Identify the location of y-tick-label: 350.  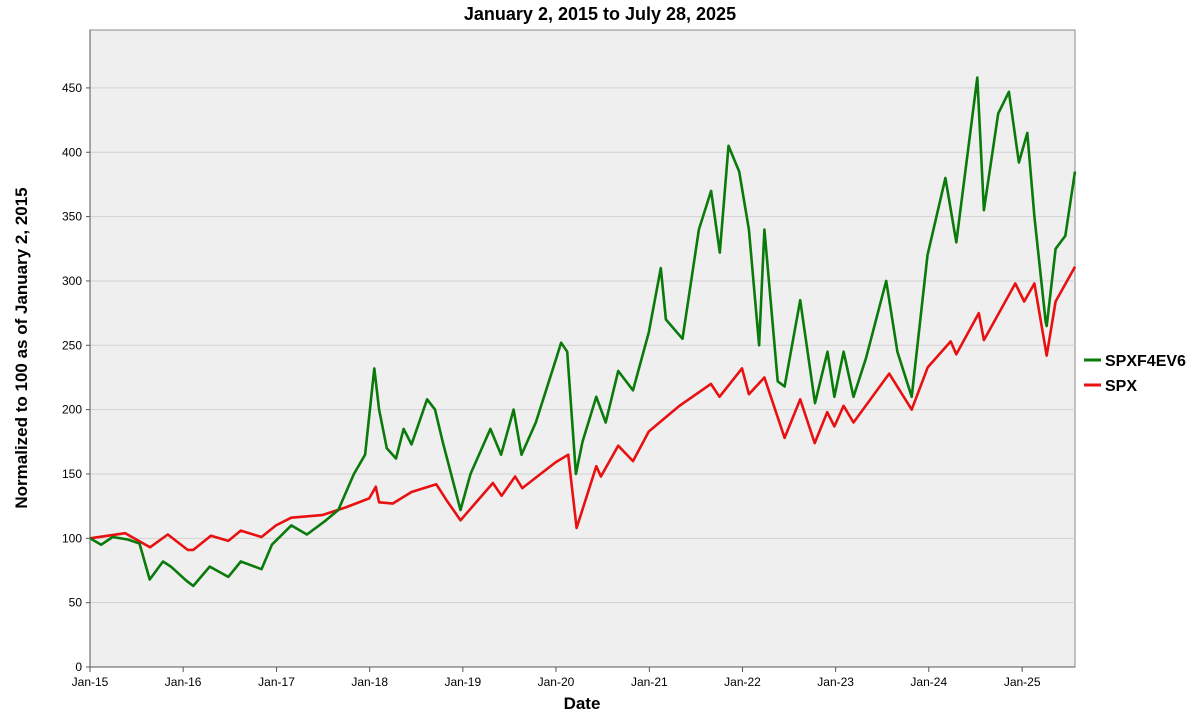
(72, 217).